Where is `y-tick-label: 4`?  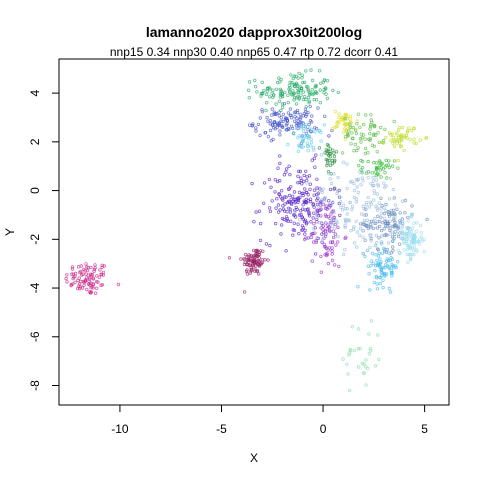
y-tick-label: 4 is located at coordinates (35, 92).